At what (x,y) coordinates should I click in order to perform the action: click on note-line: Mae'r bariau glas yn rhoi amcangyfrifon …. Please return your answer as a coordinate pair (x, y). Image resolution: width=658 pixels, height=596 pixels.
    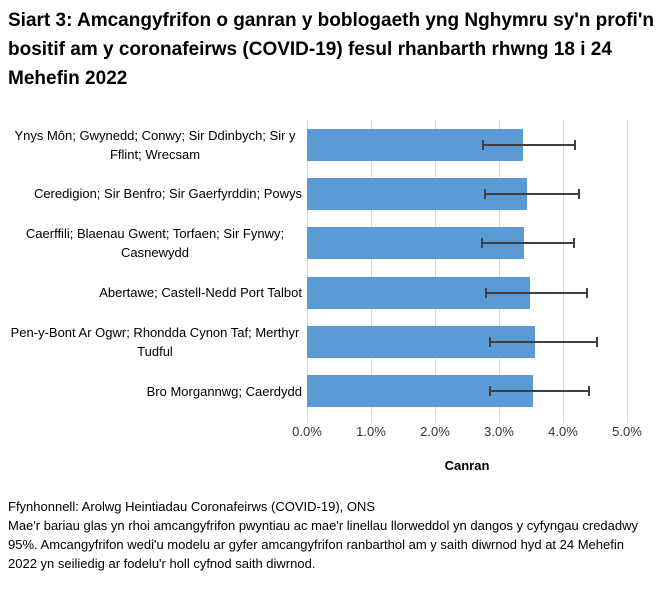
    Looking at the image, I should click on (323, 544).